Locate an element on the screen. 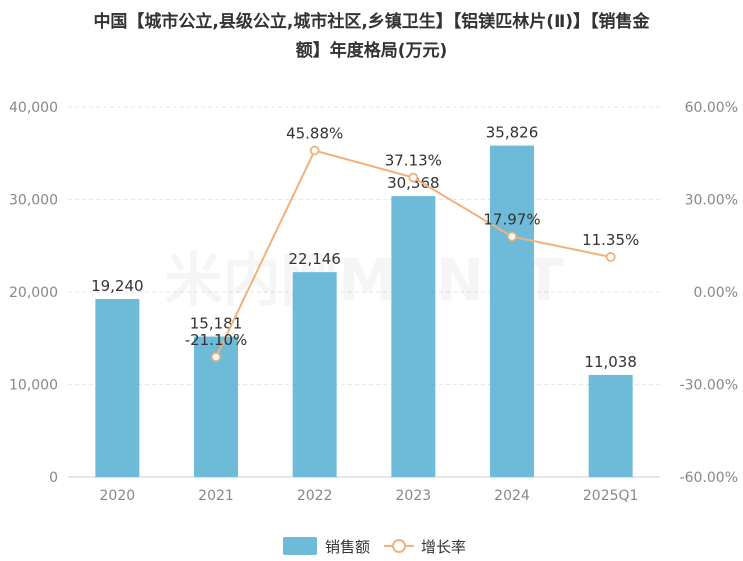 This screenshot has height=561, width=743. bar-2023 is located at coordinates (413, 336).